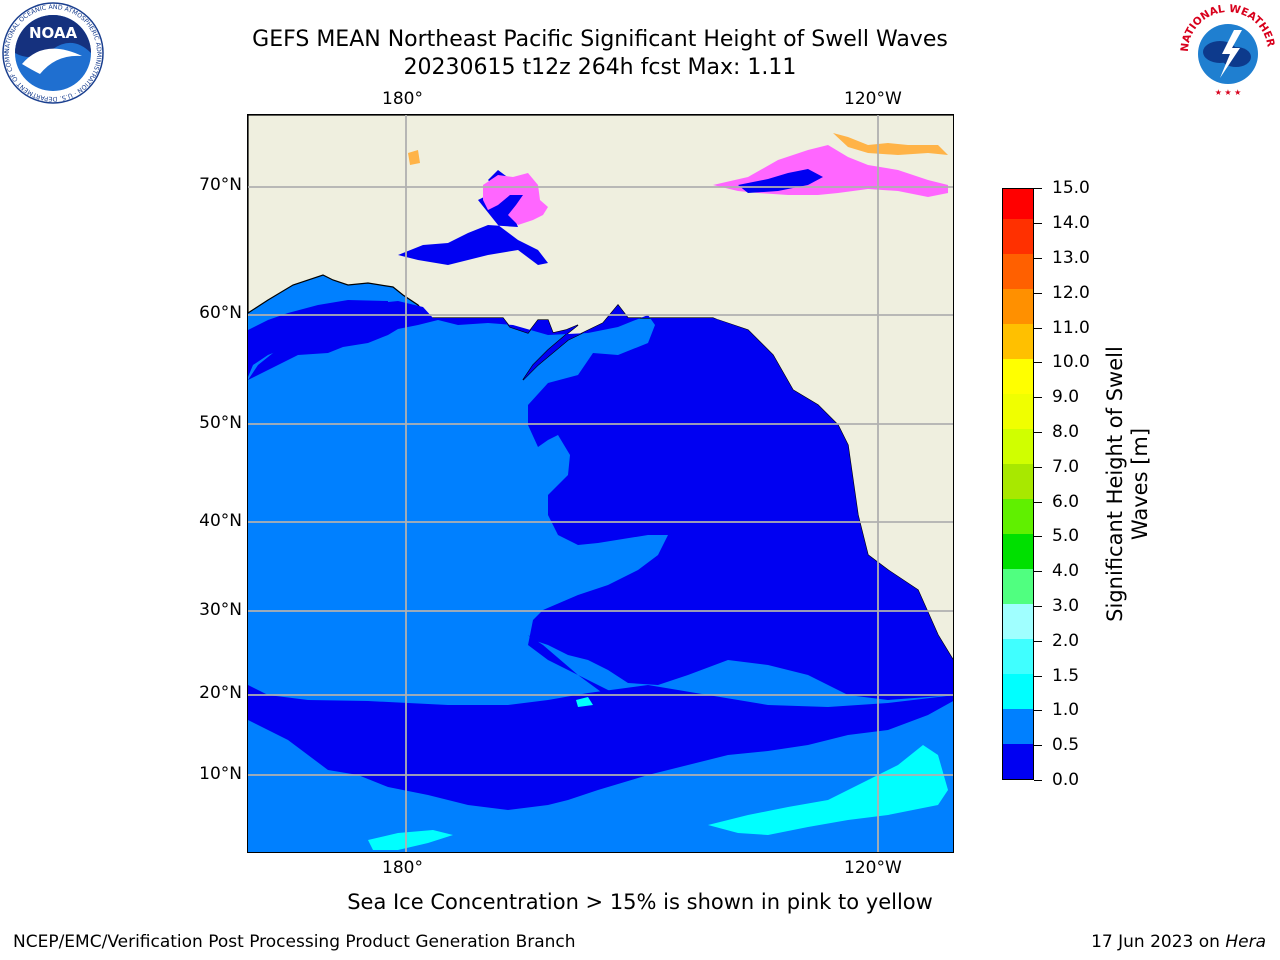 Image resolution: width=1280 pixels, height=960 pixels. What do you see at coordinates (1071, 293) in the screenshot?
I see `colorbar-label: 12.0` at bounding box center [1071, 293].